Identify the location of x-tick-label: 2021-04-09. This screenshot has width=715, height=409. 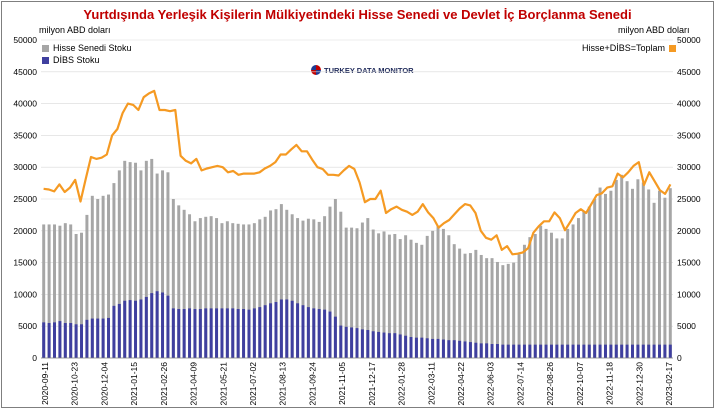
(194, 384).